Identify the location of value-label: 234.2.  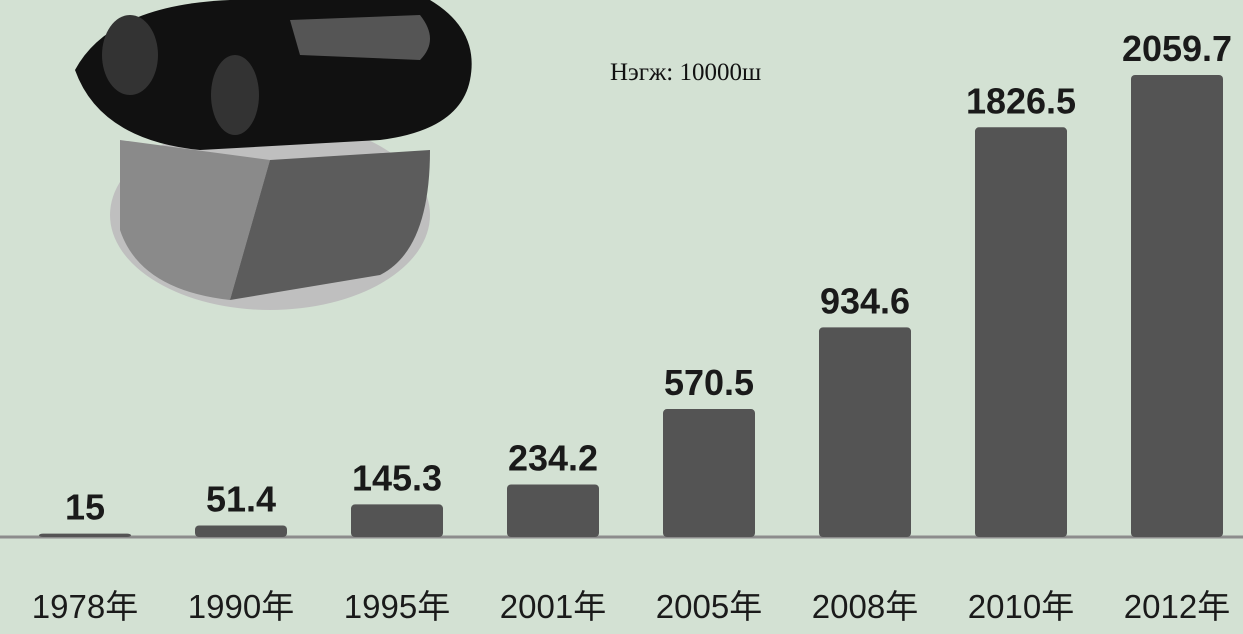
(553, 457).